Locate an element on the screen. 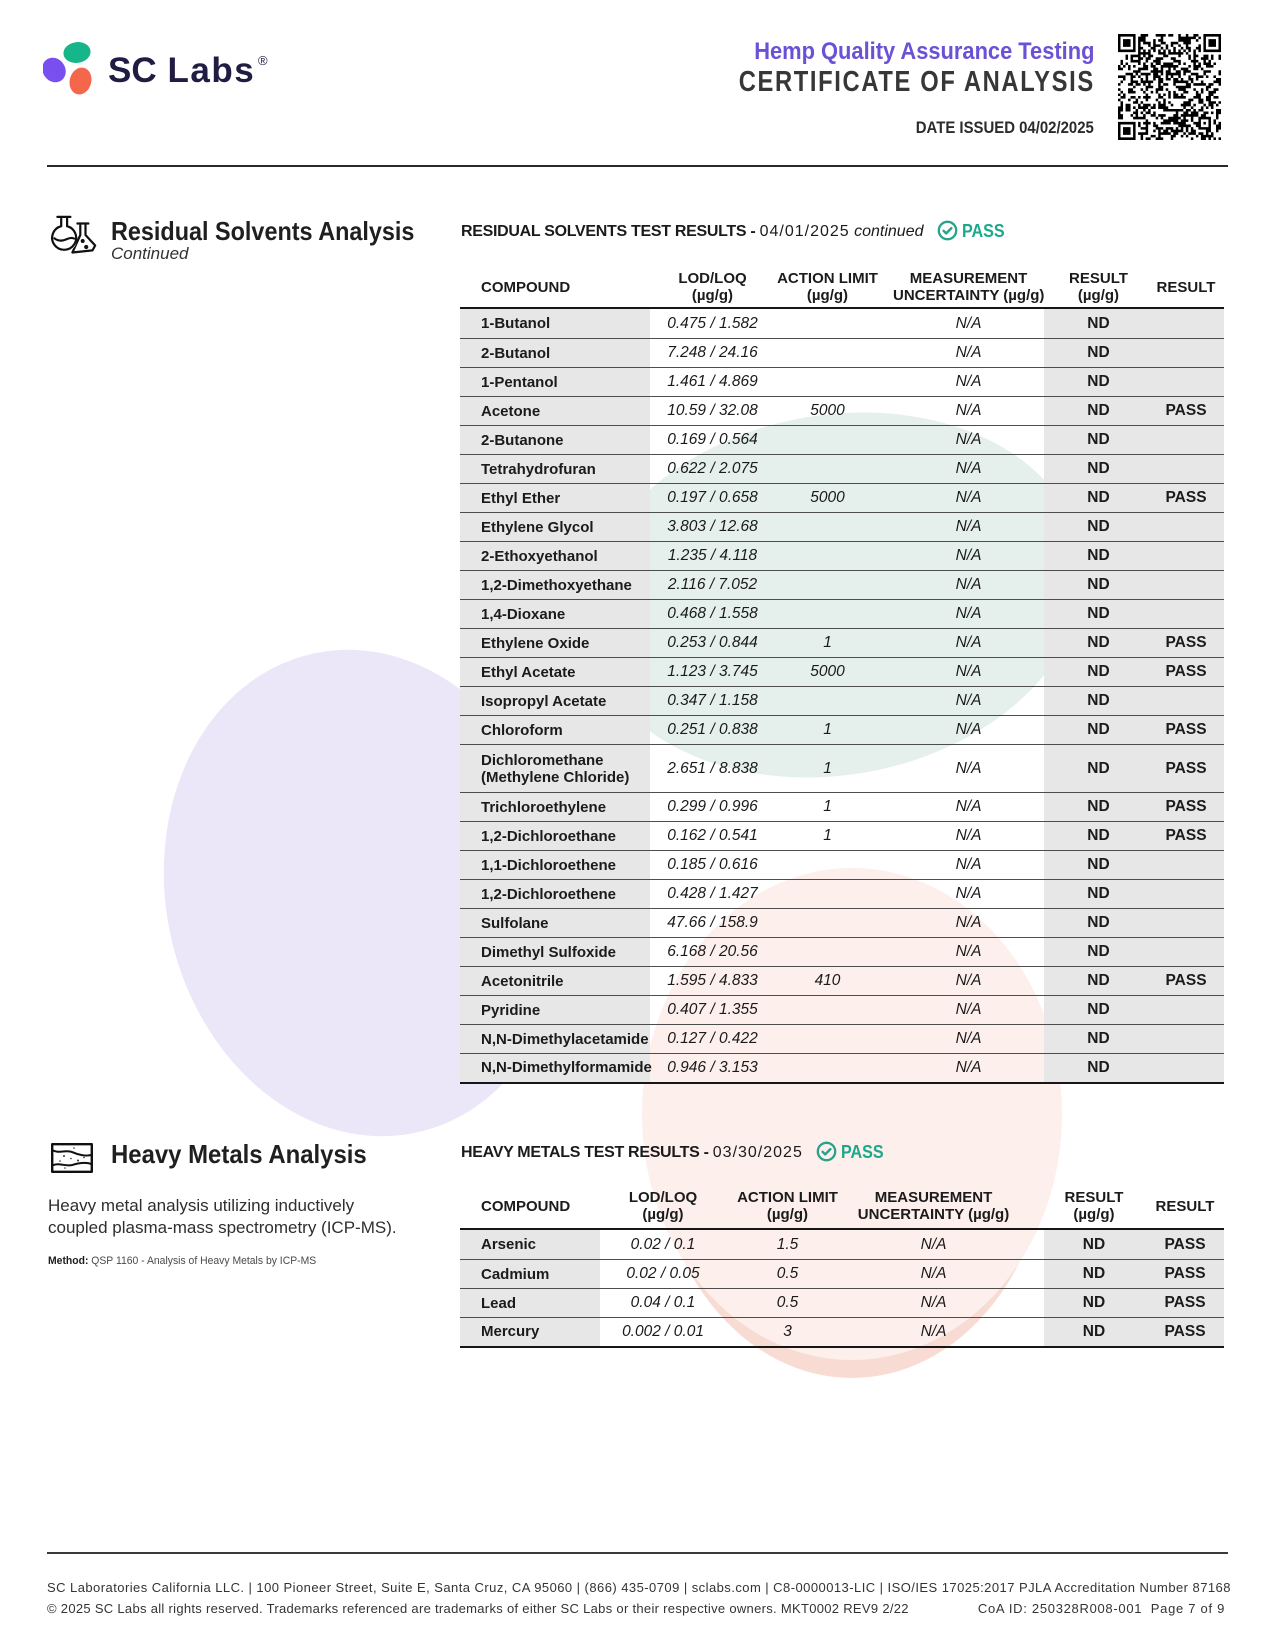  svg-text: Labs is located at coordinates (212, 70).